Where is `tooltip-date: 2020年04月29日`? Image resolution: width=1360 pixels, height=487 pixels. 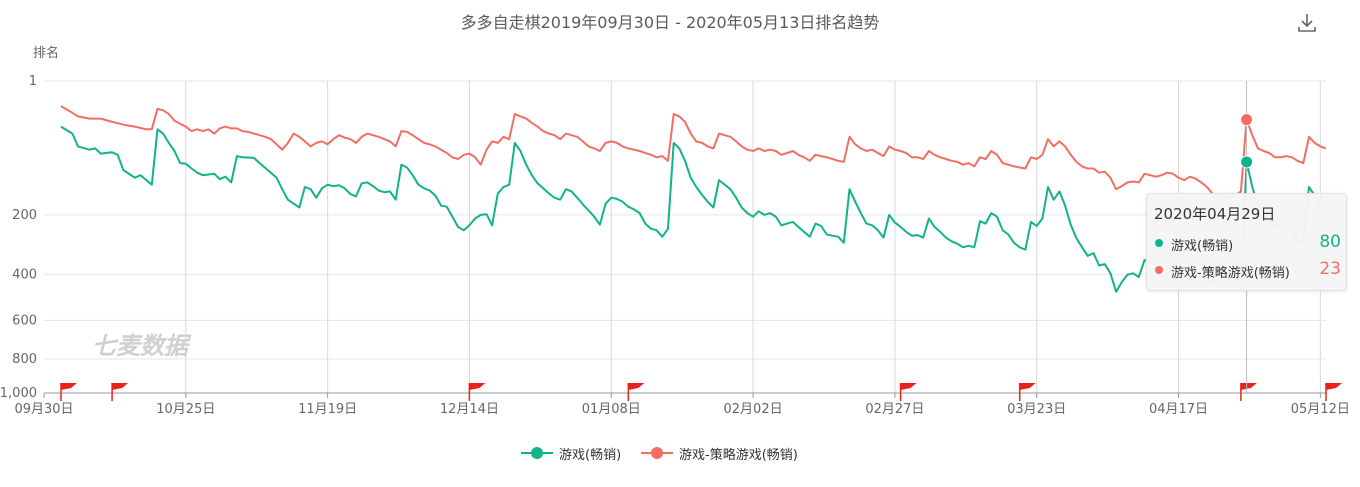
tooltip-date: 2020年04月29日 is located at coordinates (1215, 214).